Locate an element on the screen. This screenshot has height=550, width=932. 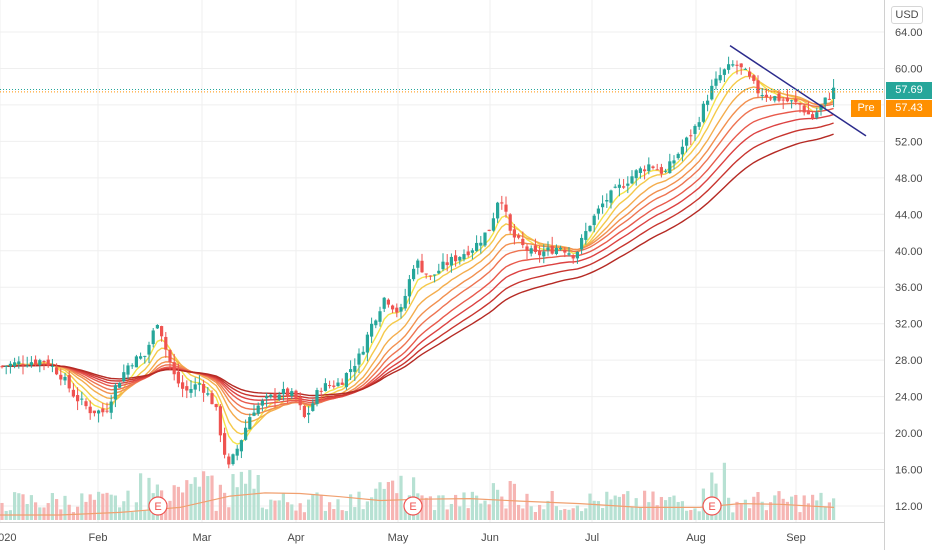
y-tick-label: 28.00 is located at coordinates (909, 361).